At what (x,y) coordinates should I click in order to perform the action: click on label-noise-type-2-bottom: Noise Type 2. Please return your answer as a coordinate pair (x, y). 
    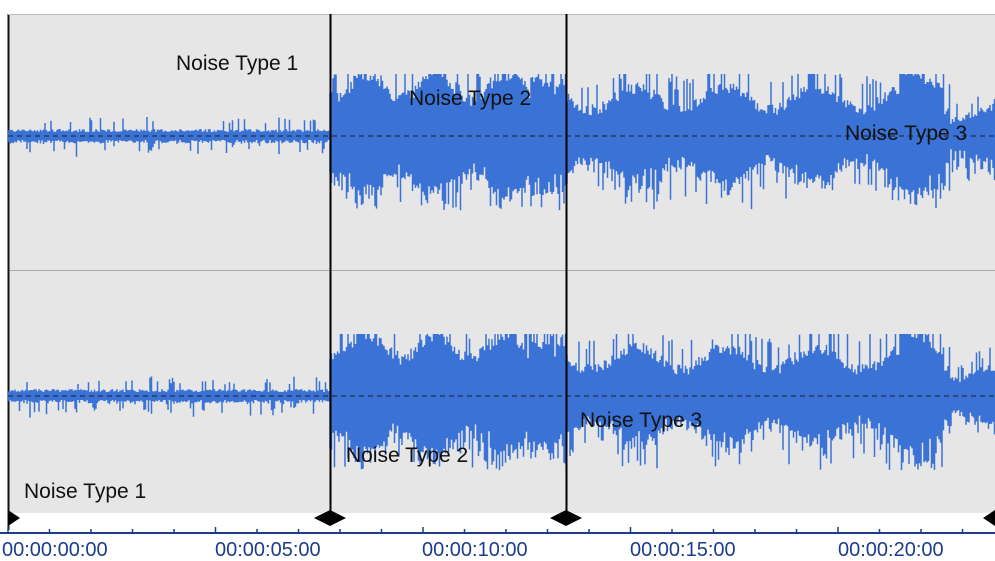
    Looking at the image, I should click on (407, 455).